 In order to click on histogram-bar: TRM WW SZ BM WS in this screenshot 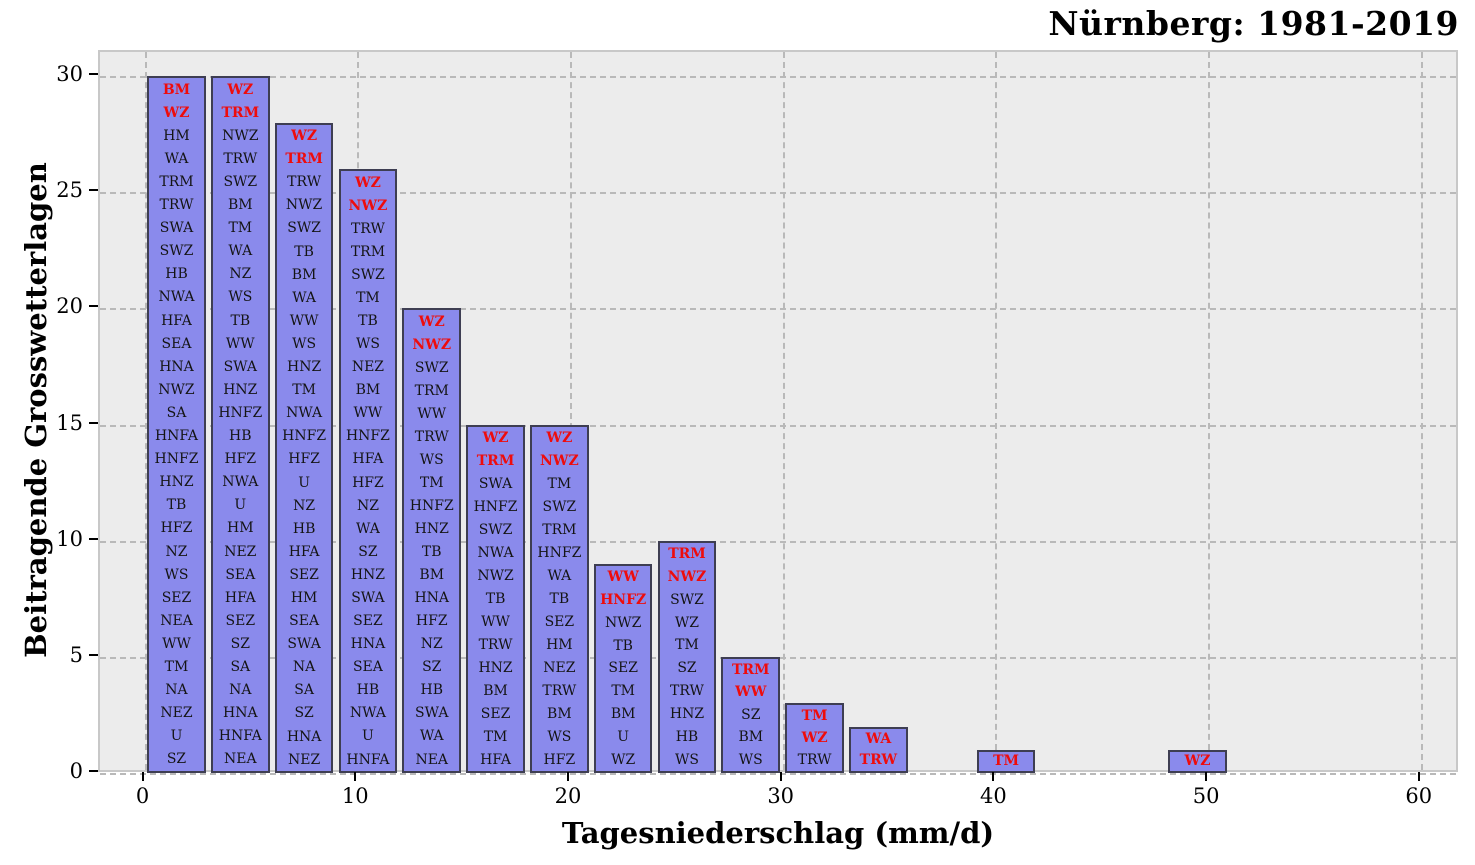, I will do `click(751, 714)`.